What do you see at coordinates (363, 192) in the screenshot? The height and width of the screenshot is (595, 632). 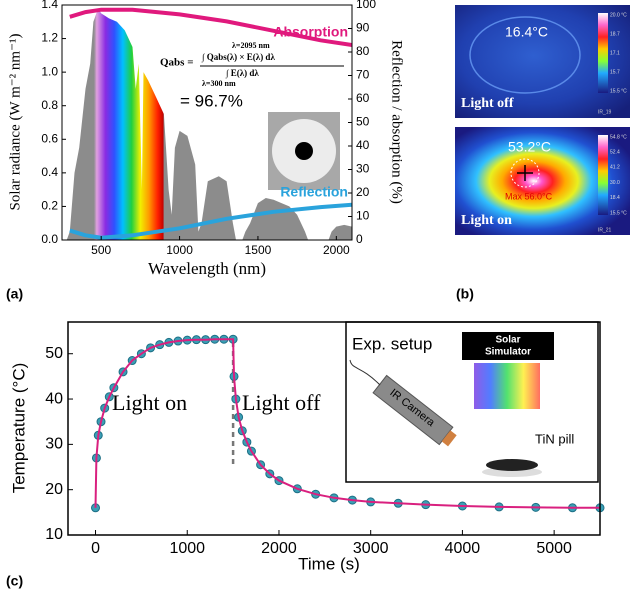 I see `y2-tick-label: 20` at bounding box center [363, 192].